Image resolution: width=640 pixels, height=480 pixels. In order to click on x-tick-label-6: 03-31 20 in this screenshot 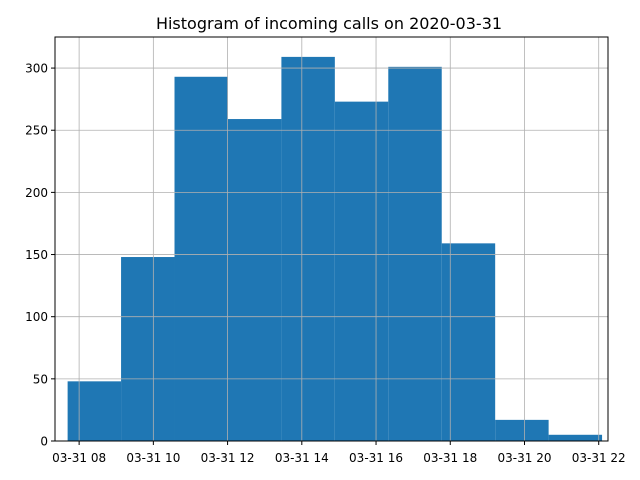, I will do `click(525, 458)`.